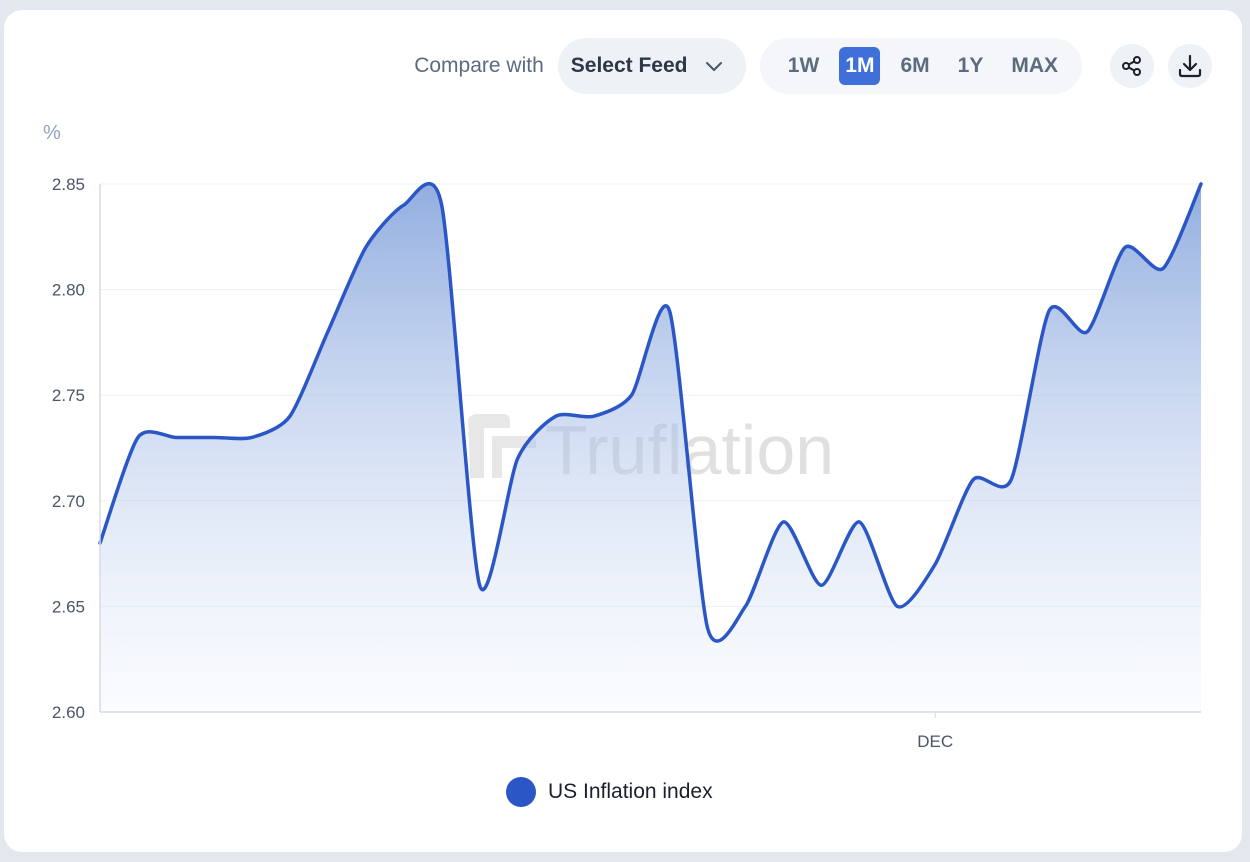 The image size is (1250, 862). I want to click on select-feed-label: Select Feed, so click(629, 65).